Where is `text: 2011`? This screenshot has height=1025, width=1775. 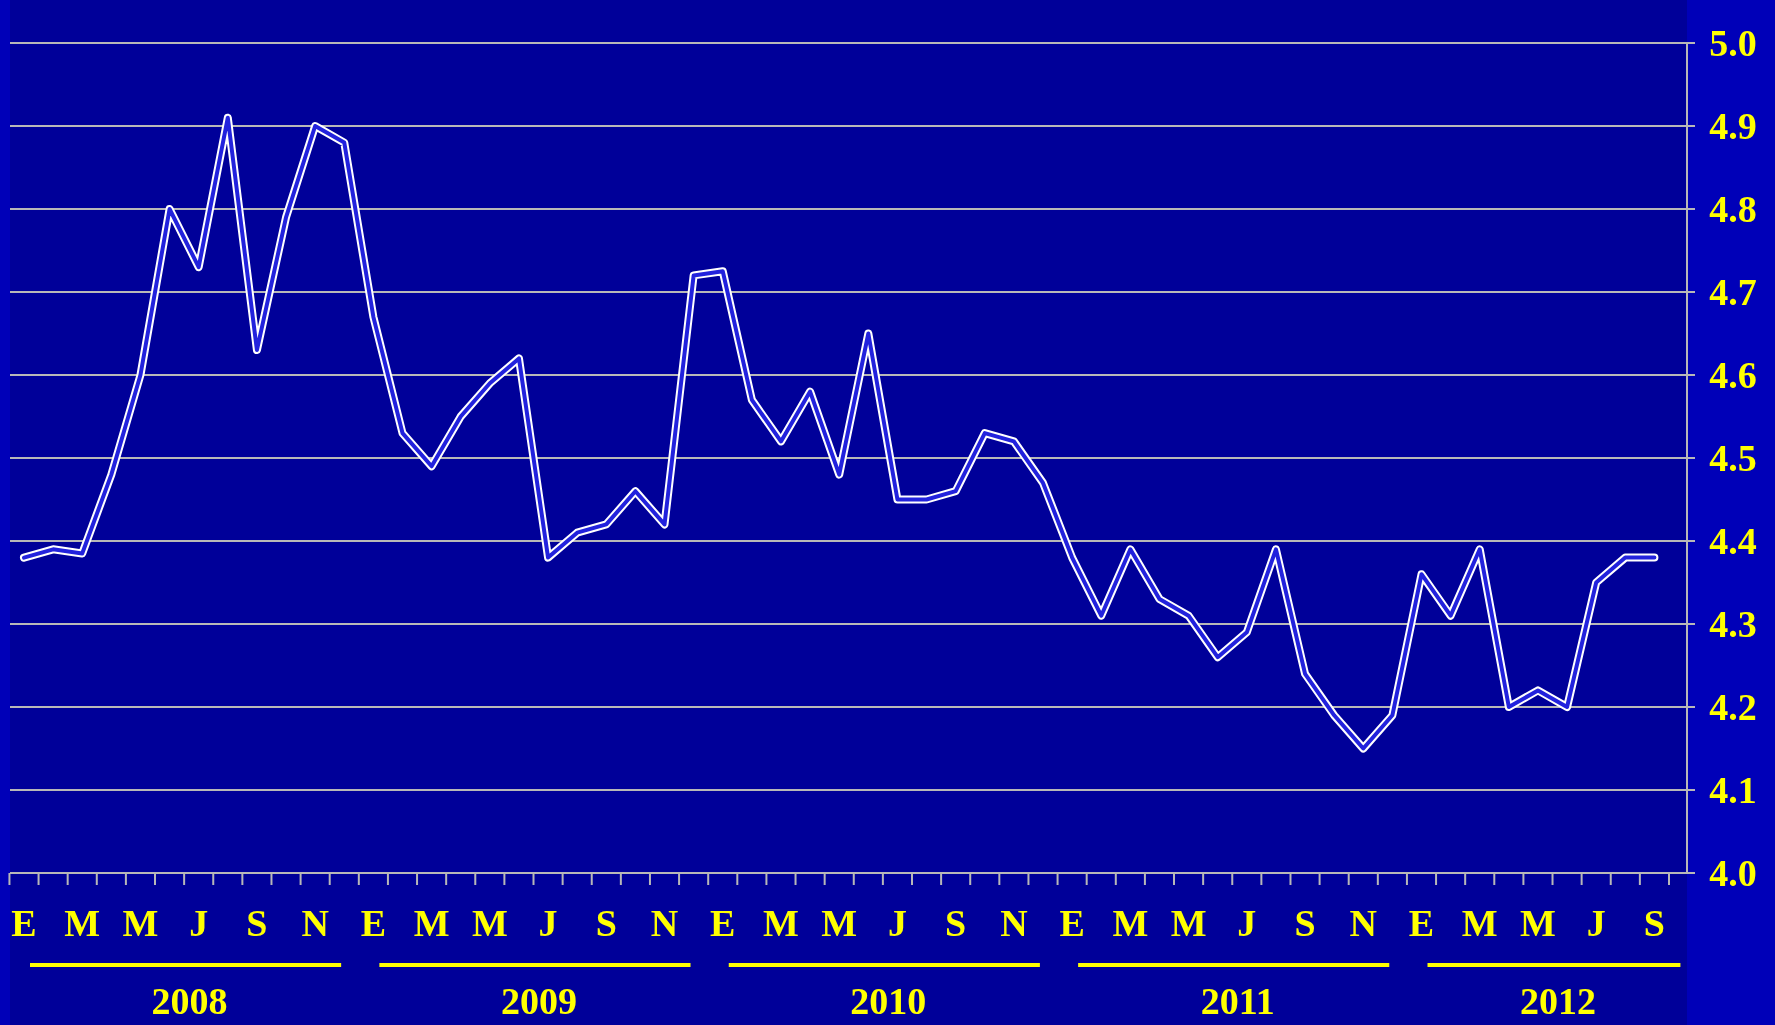
text: 2011 is located at coordinates (1237, 1001).